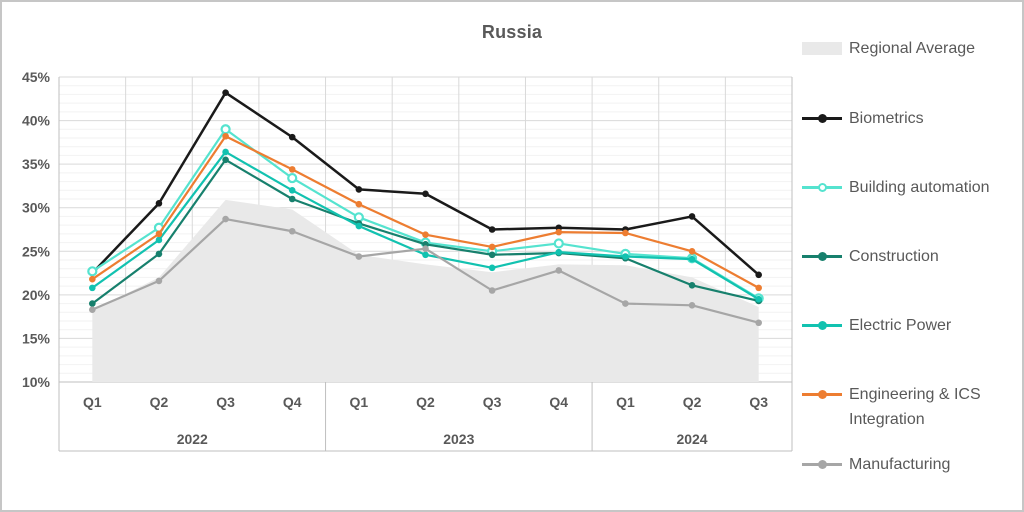  What do you see at coordinates (915, 407) in the screenshot?
I see `legend-label: Engineering & ICS Integration` at bounding box center [915, 407].